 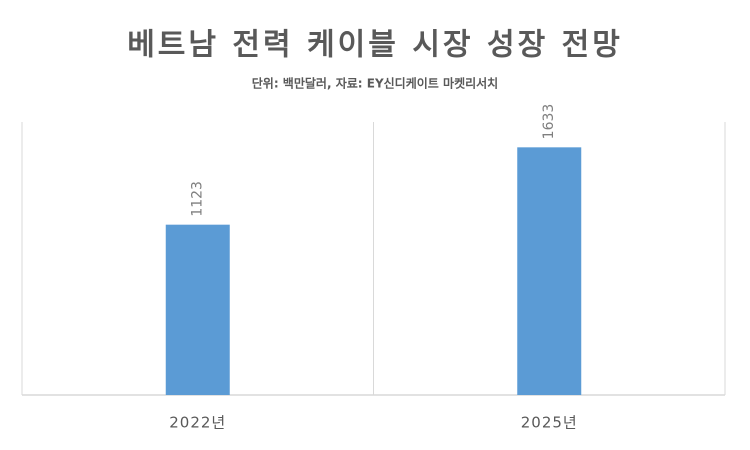 What do you see at coordinates (549, 423) in the screenshot?
I see `x-tick-label: 2025년` at bounding box center [549, 423].